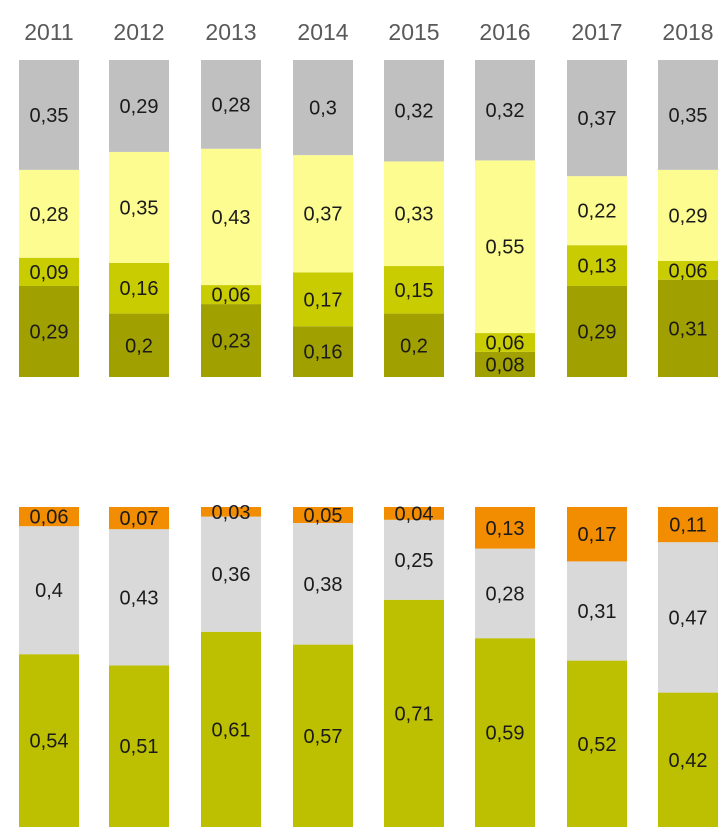 Image resolution: width=728 pixels, height=827 pixels. I want to click on data-label-2017-2: 0,31, so click(597, 612).